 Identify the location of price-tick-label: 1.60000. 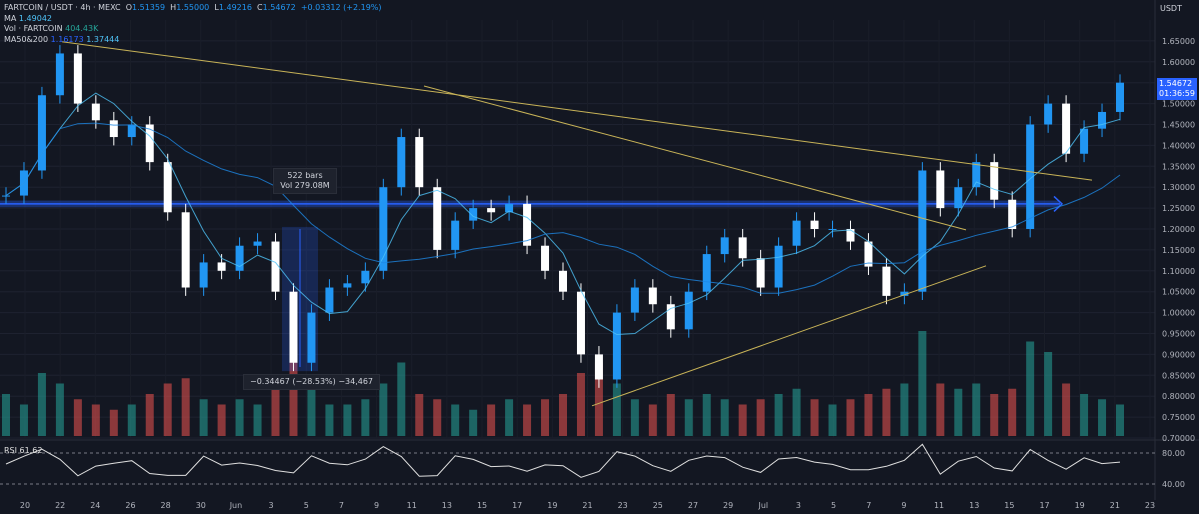
(1178, 62).